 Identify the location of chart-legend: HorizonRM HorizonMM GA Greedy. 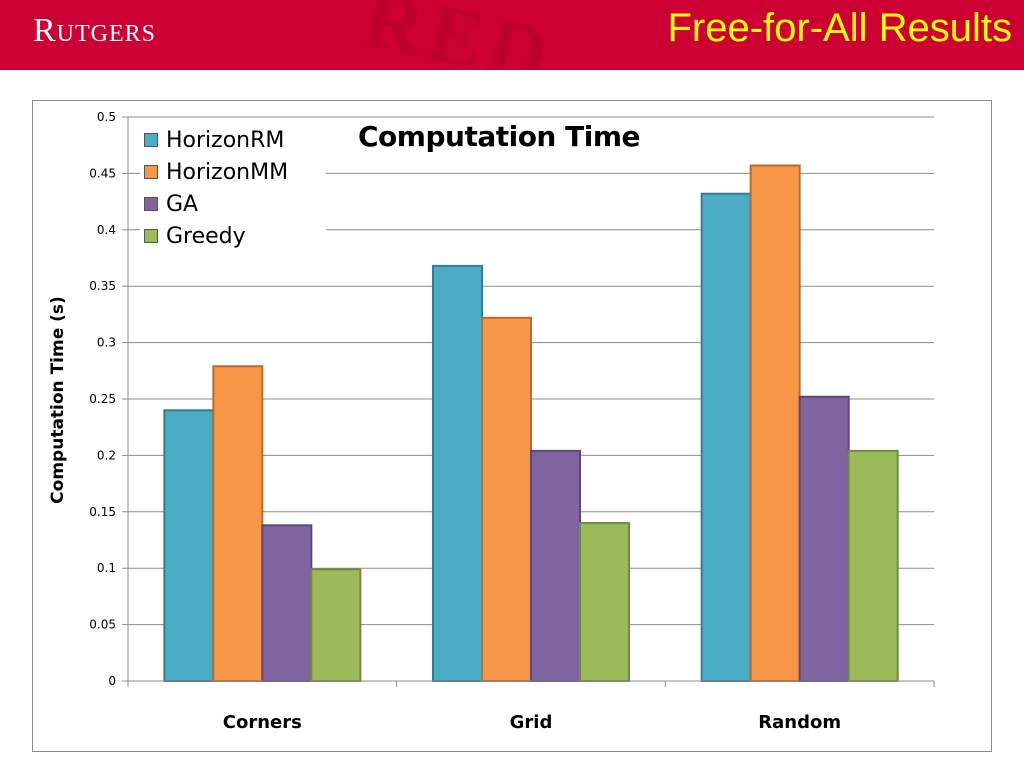
(233, 188).